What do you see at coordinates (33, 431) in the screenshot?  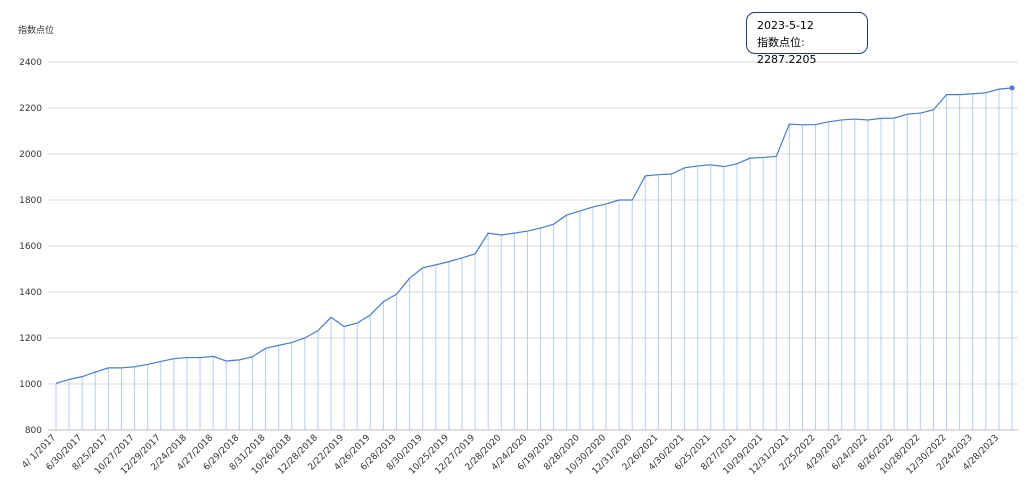 I see `y-tick-label: 800` at bounding box center [33, 431].